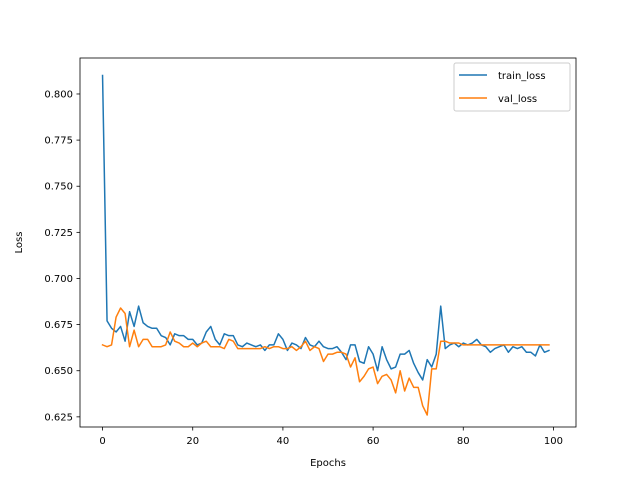  What do you see at coordinates (328, 463) in the screenshot?
I see `x-axis-title: Epochs` at bounding box center [328, 463].